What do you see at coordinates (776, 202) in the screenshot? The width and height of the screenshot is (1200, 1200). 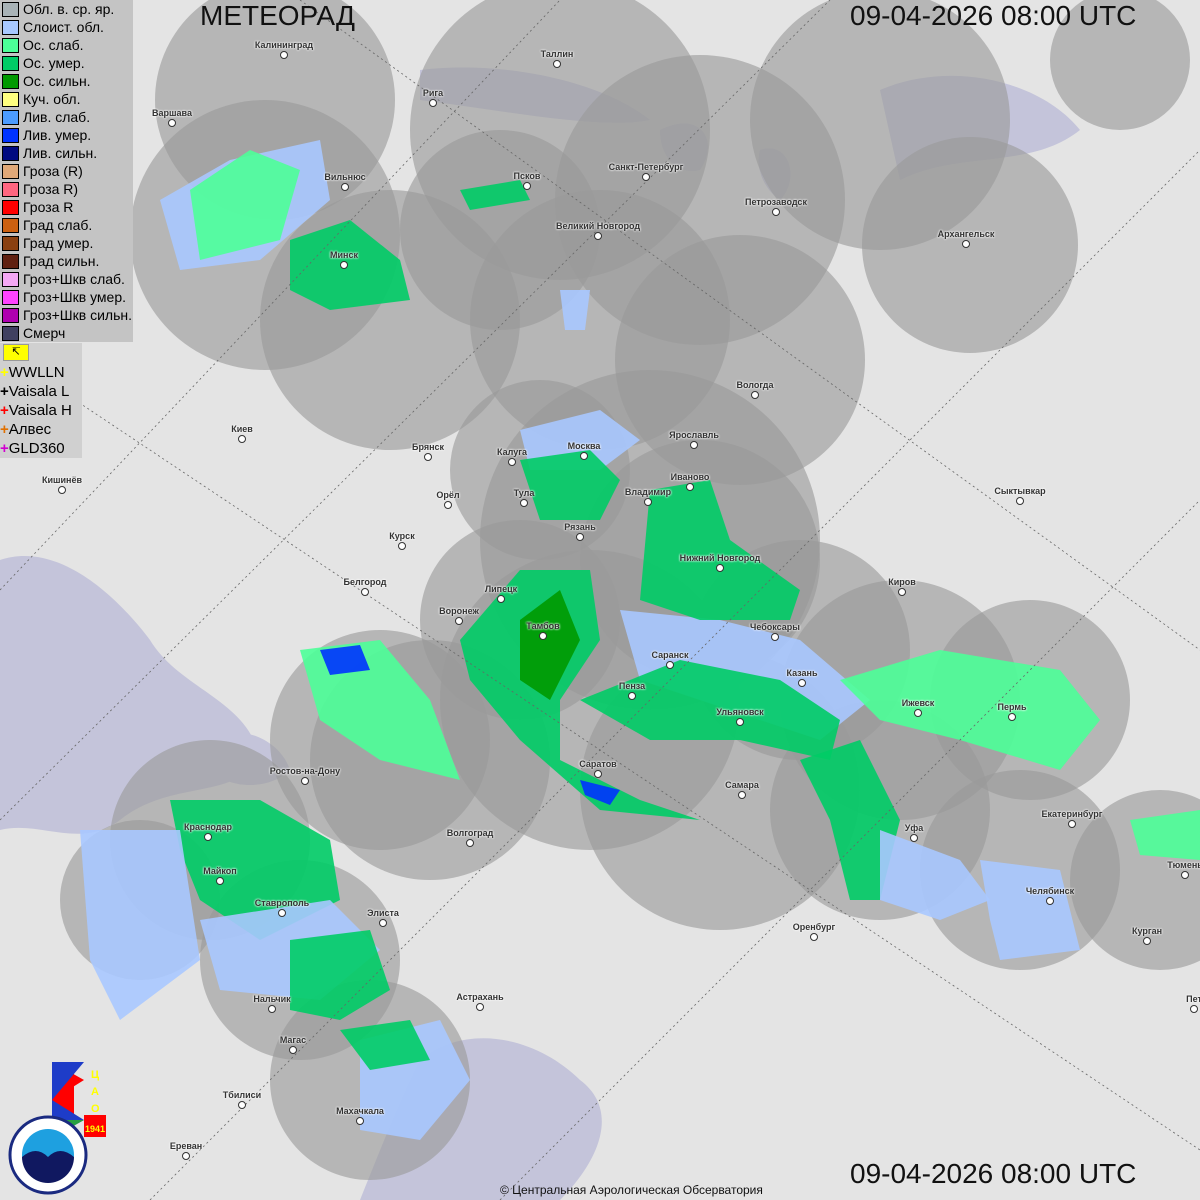 I see `city-label: Петрозаводск` at bounding box center [776, 202].